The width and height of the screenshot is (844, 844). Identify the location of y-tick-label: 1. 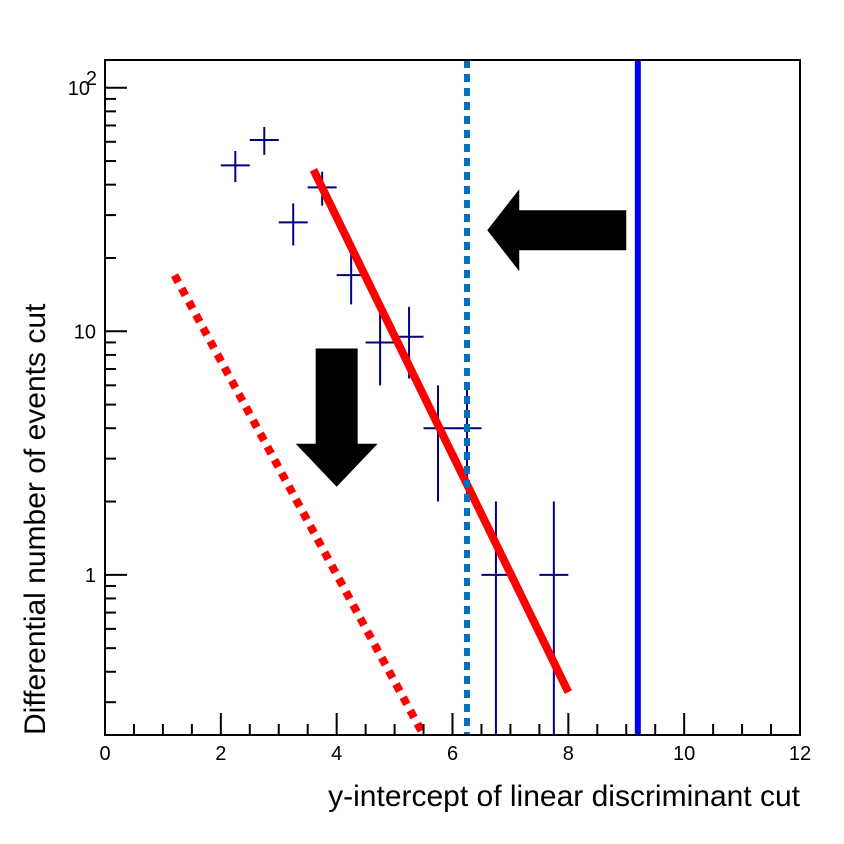
(90, 576).